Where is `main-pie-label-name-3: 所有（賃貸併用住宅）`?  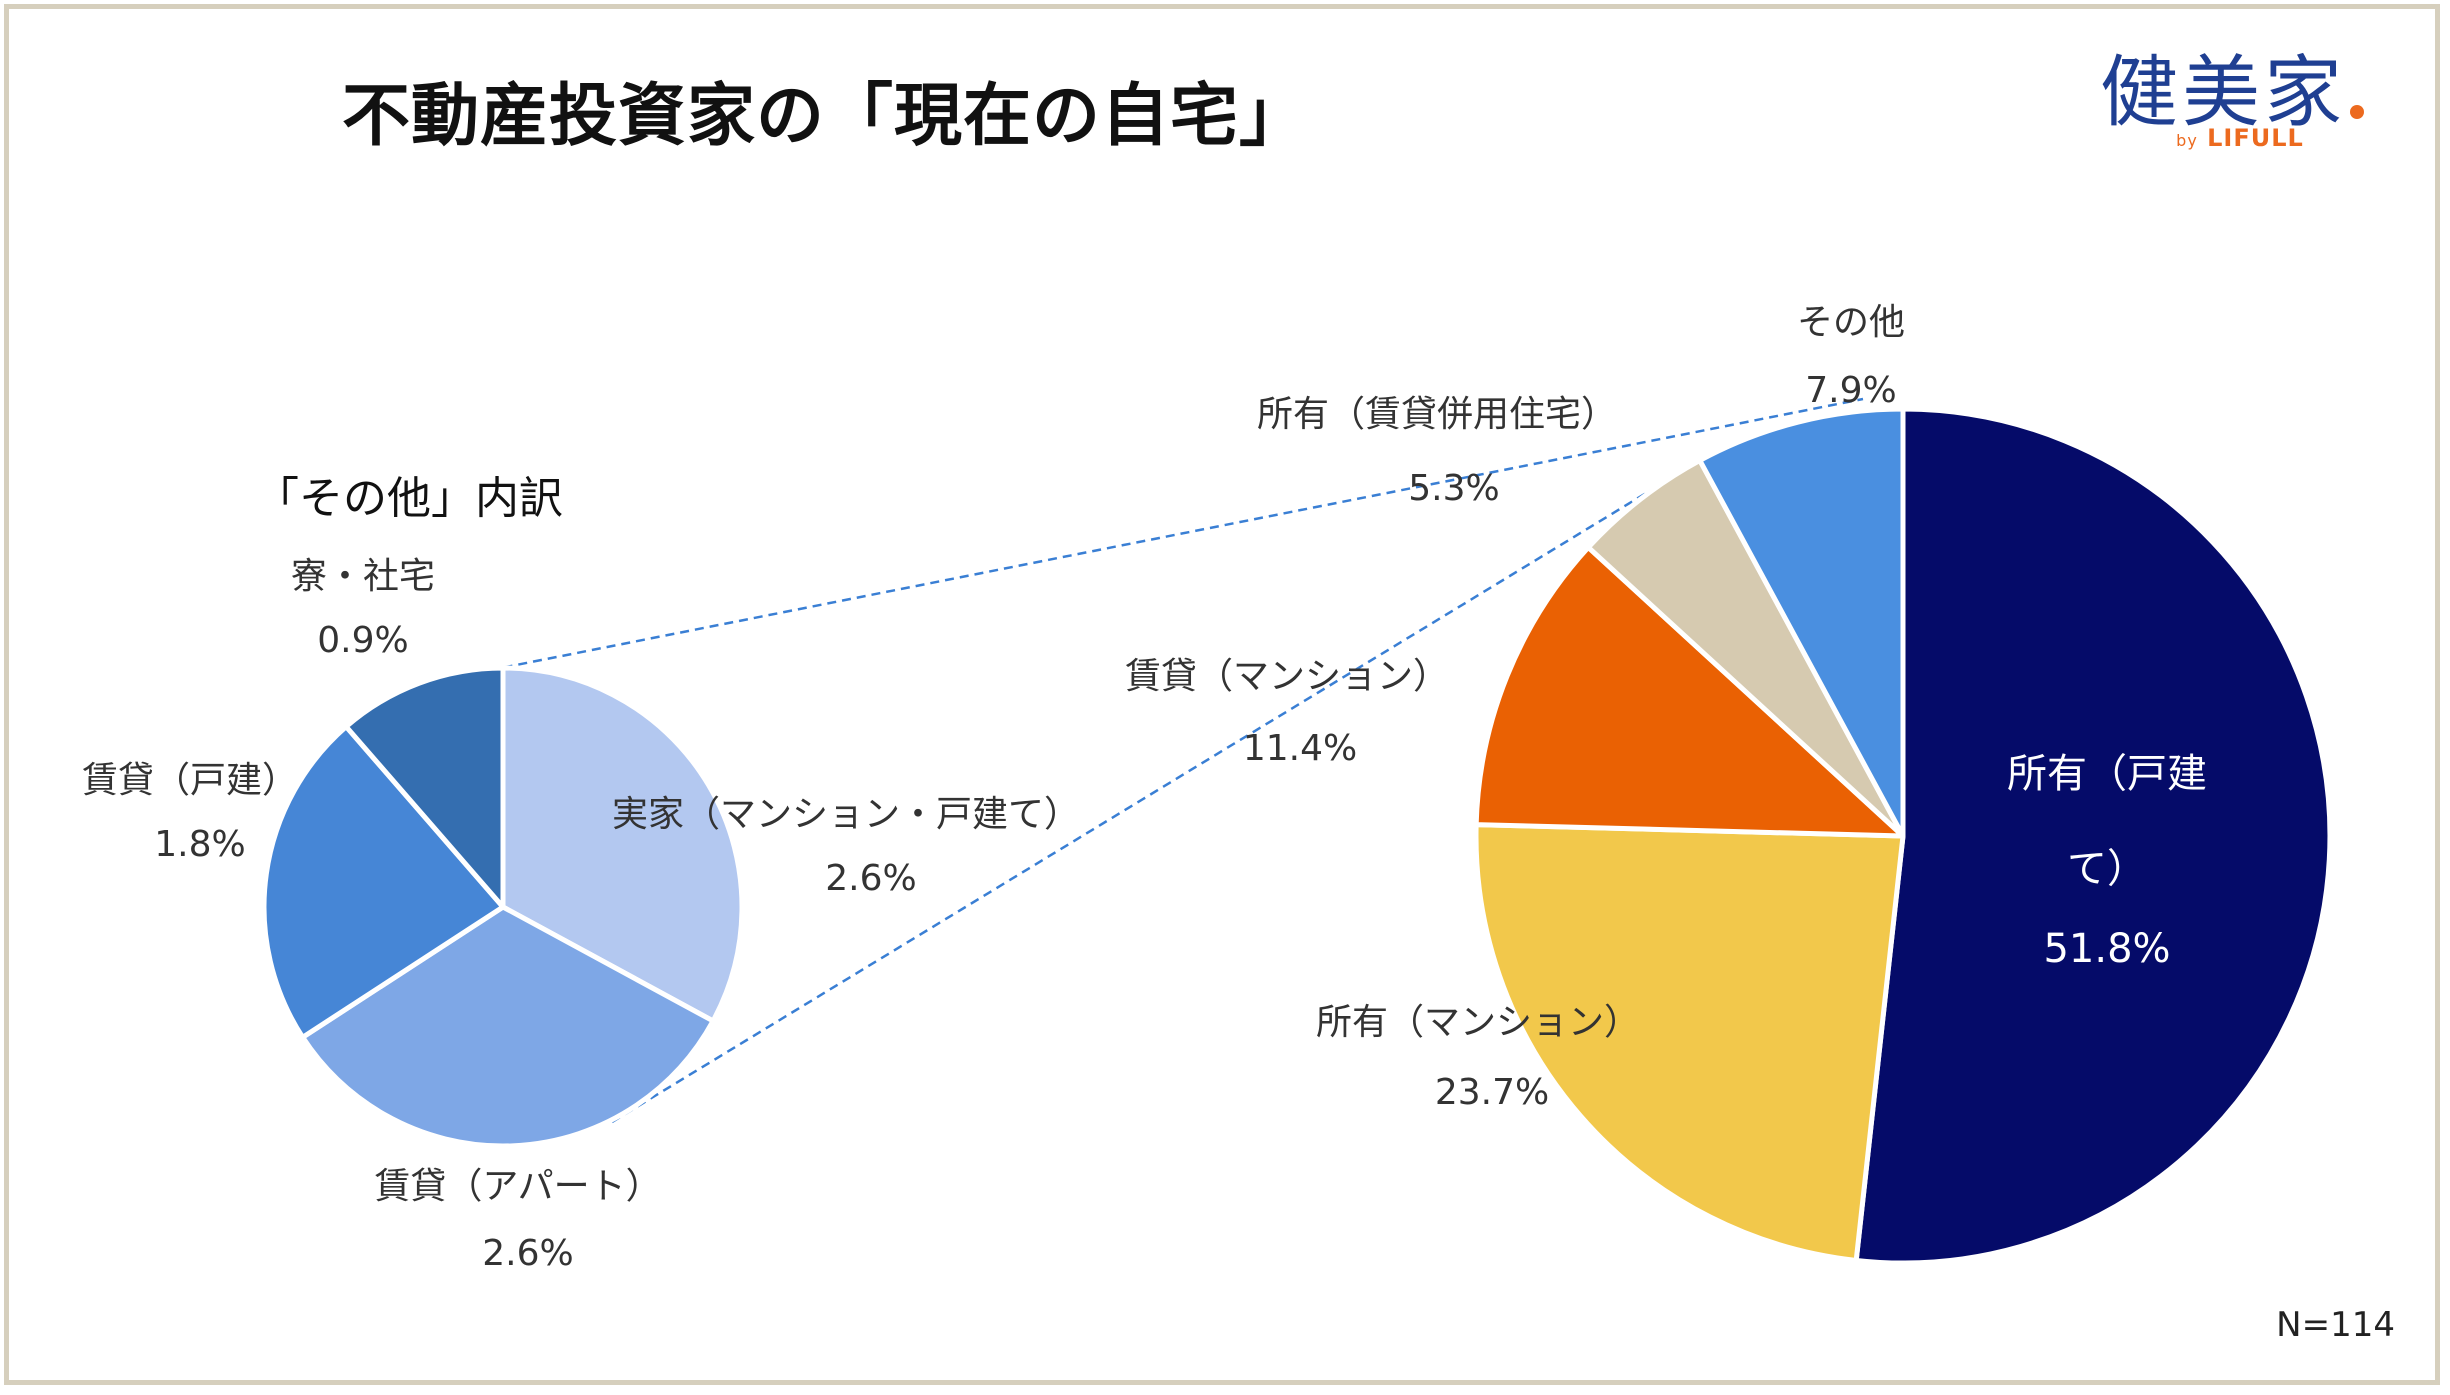
main-pie-label-name-3: 所有（賃貸併用住宅） is located at coordinates (1437, 414).